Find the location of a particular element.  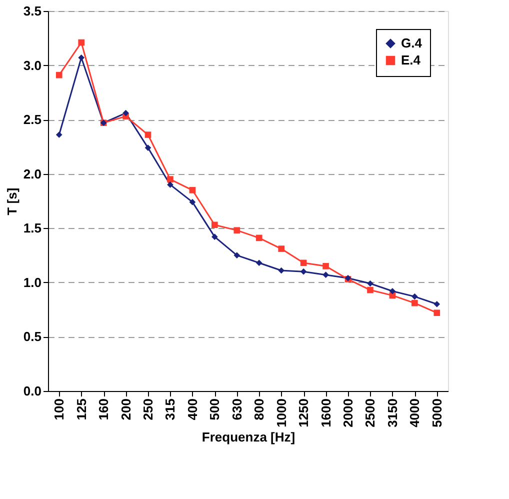

x-tick-label: 100 is located at coordinates (59, 409).